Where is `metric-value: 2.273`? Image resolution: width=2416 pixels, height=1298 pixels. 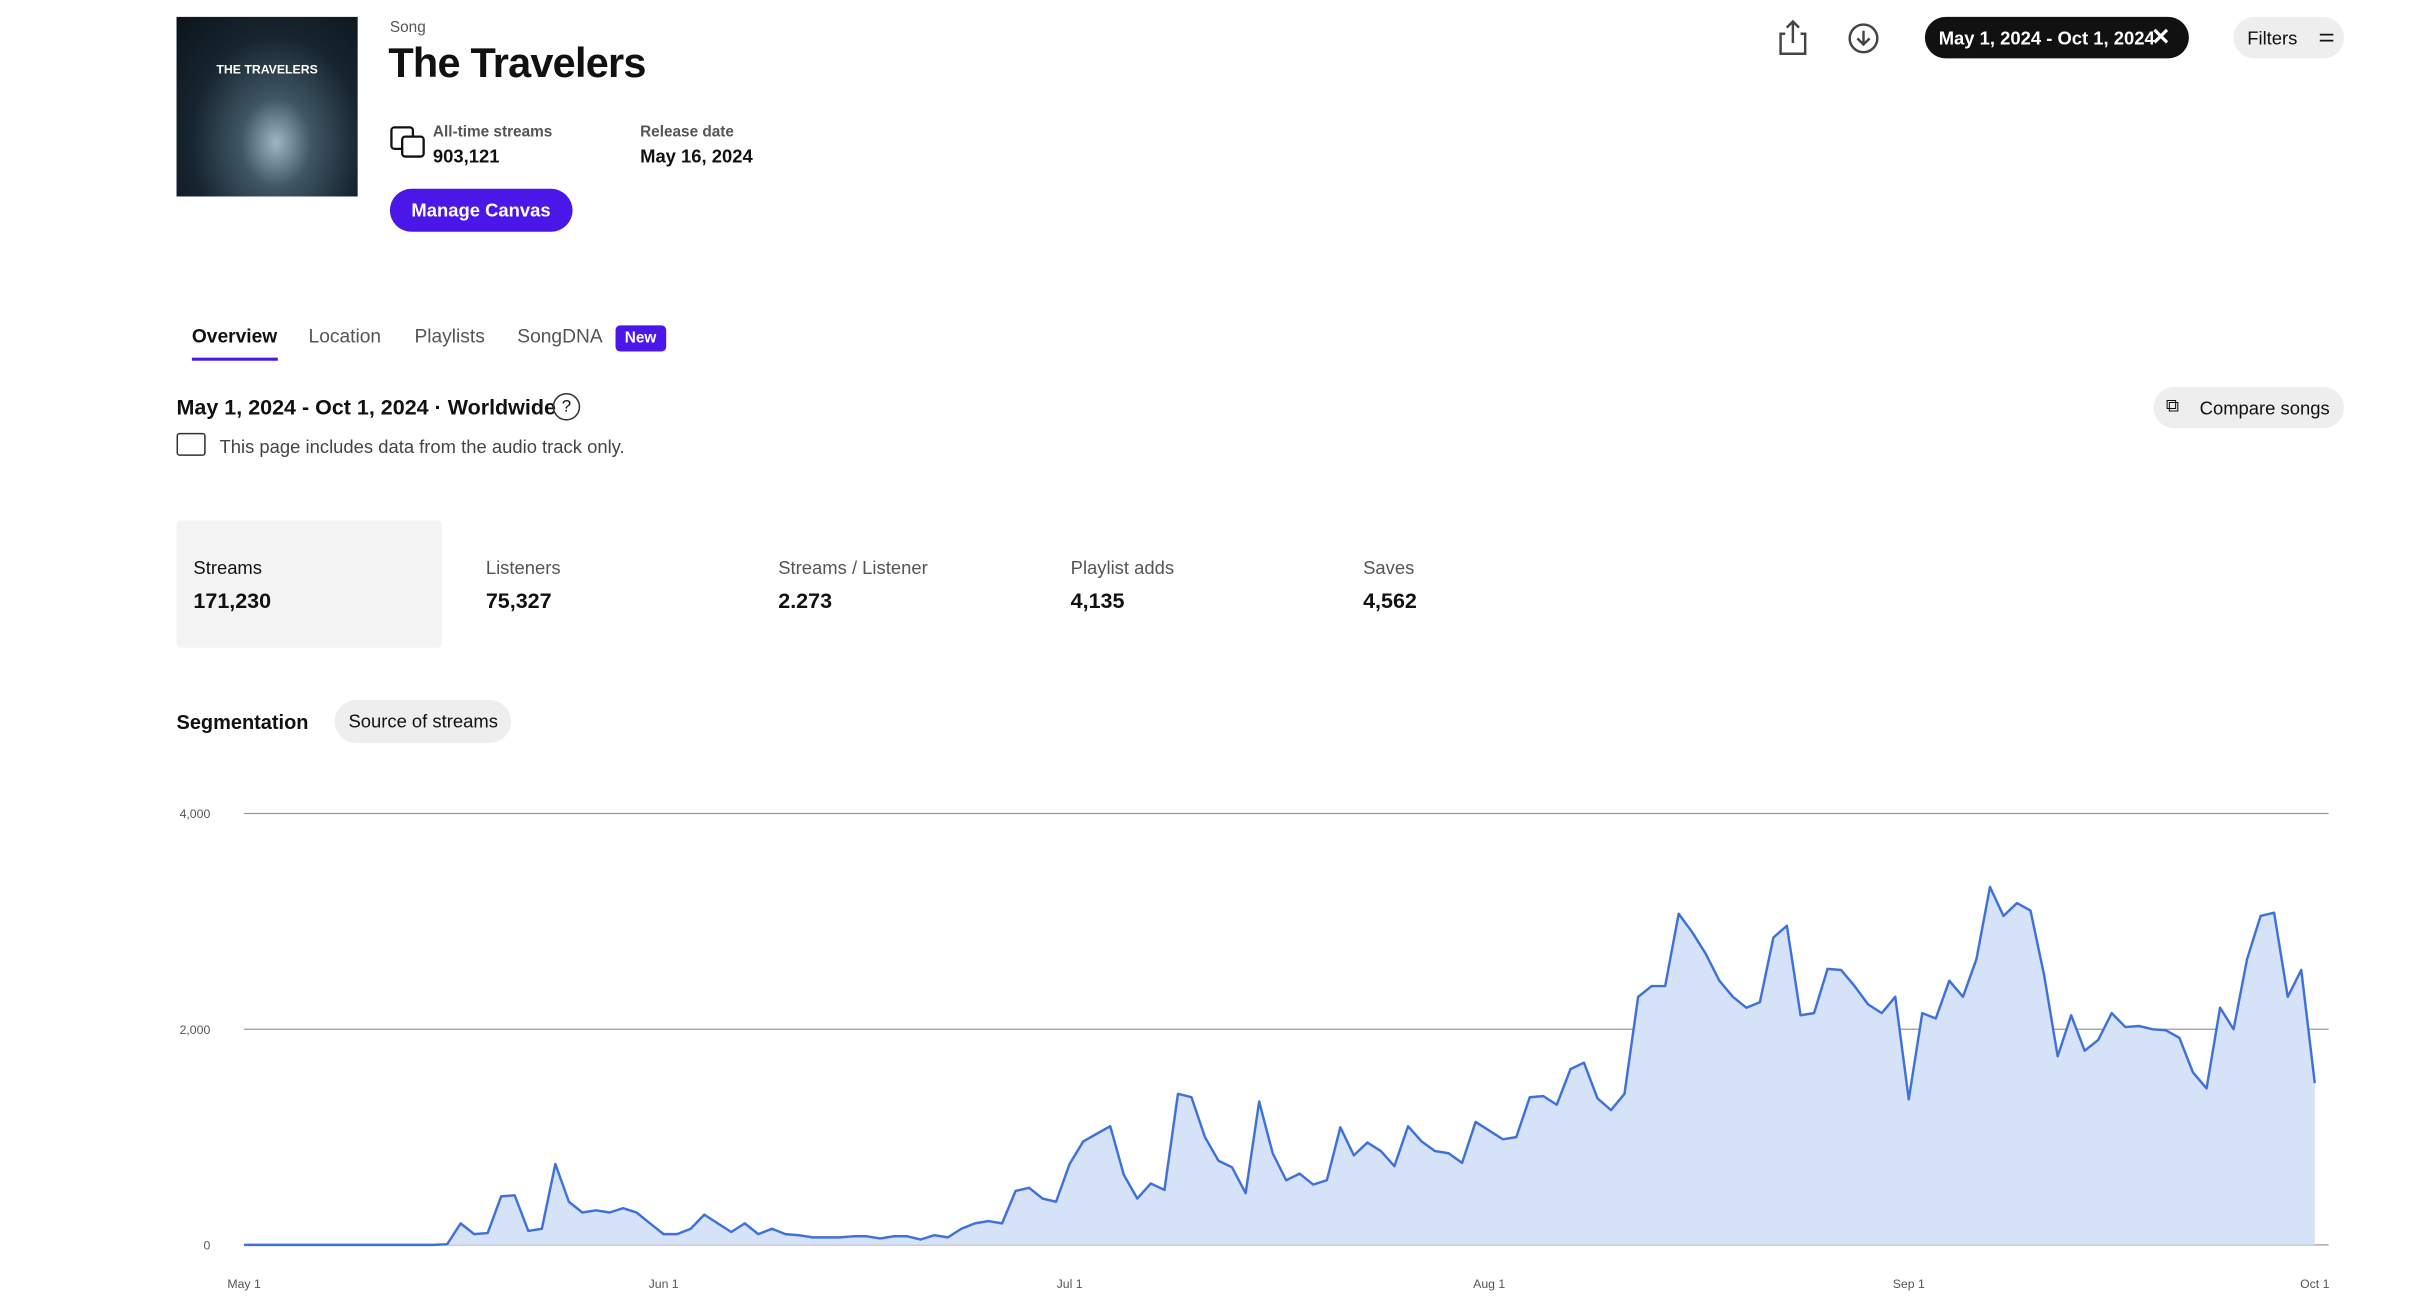
metric-value: 2.273 is located at coordinates (805, 600).